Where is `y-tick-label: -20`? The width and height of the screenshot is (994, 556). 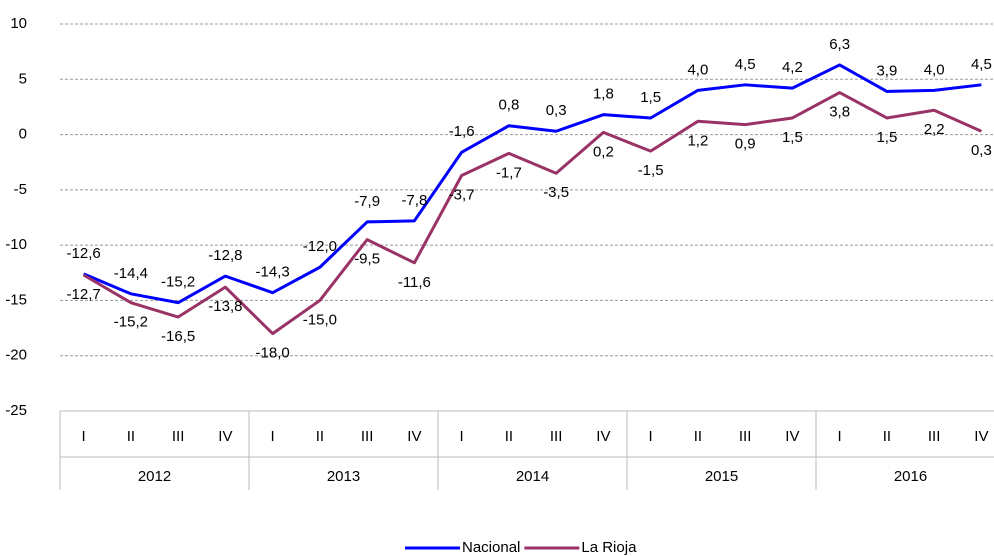
y-tick-label: -20 is located at coordinates (16, 355).